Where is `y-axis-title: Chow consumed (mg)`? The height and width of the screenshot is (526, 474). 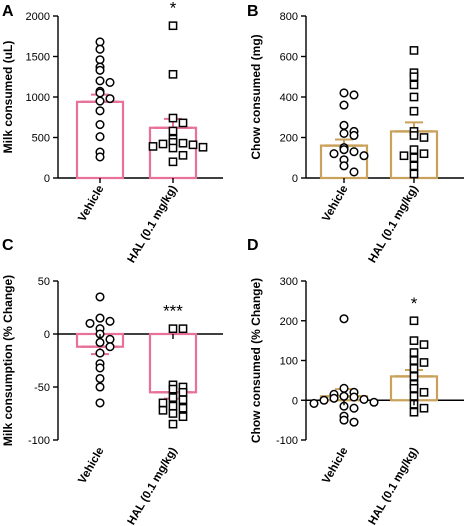 y-axis-title: Chow consumed (mg) is located at coordinates (256, 96).